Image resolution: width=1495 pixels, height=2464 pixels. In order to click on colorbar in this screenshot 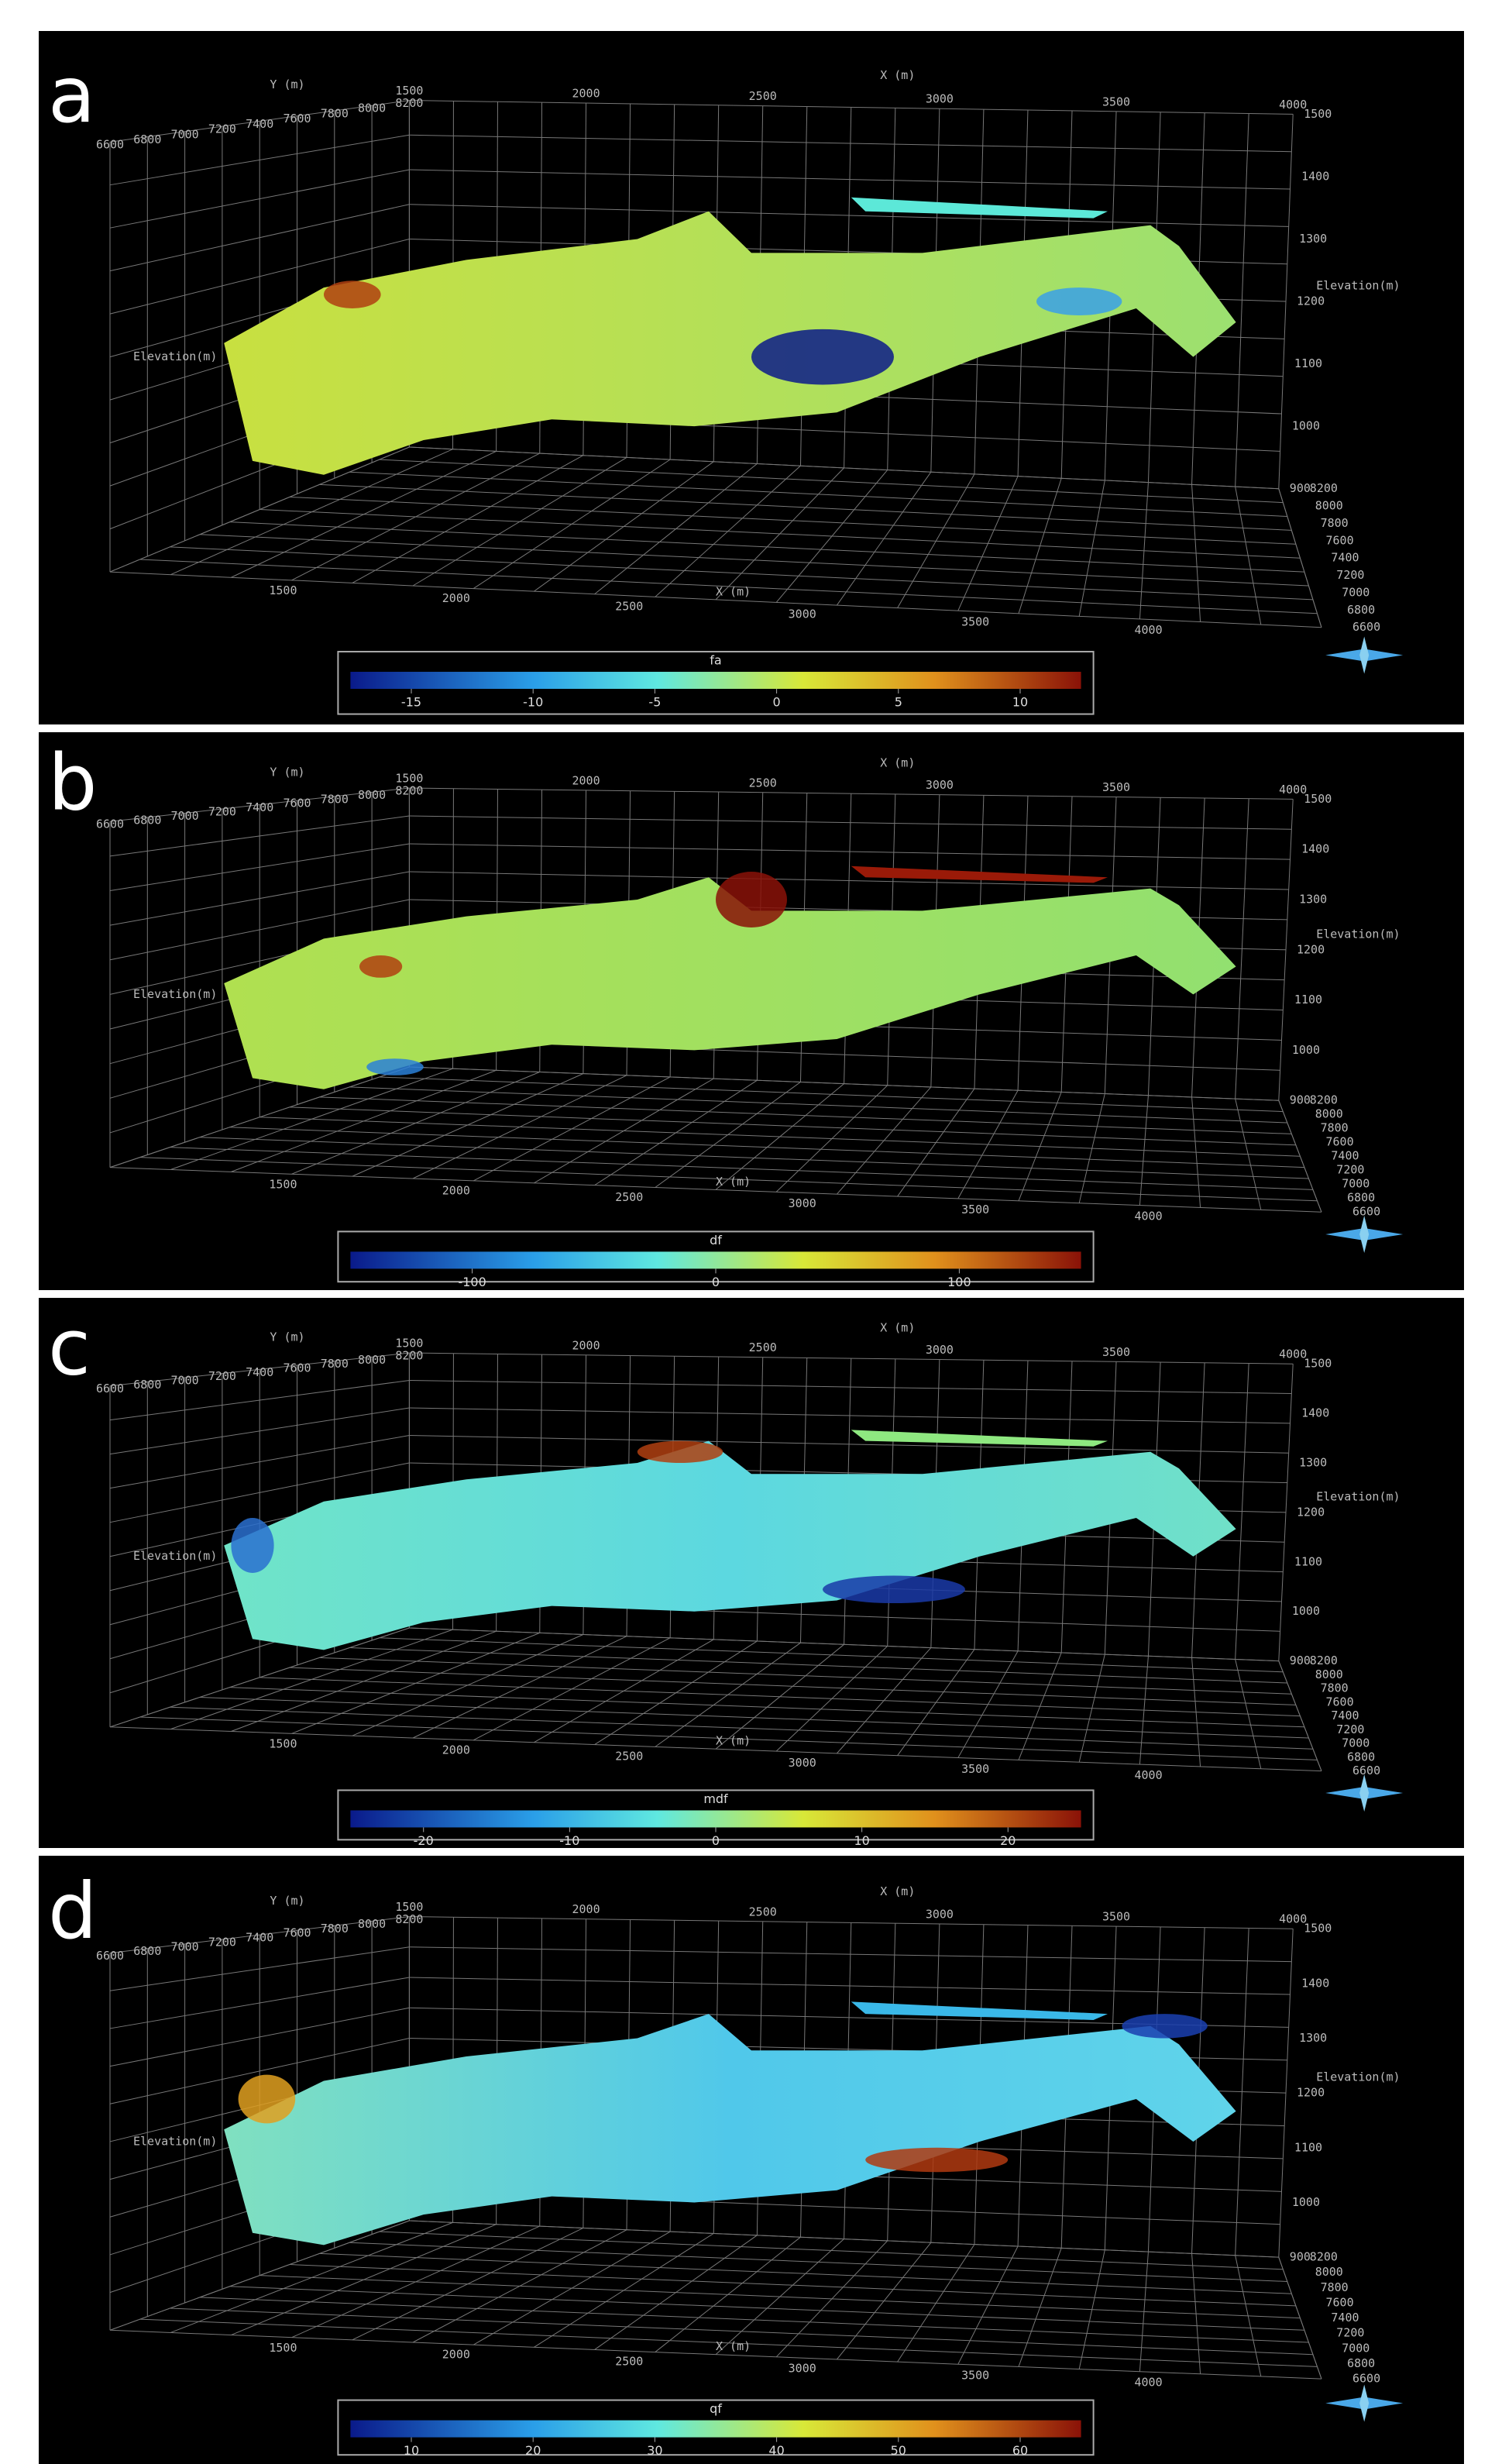, I will do `click(715, 2429)`.